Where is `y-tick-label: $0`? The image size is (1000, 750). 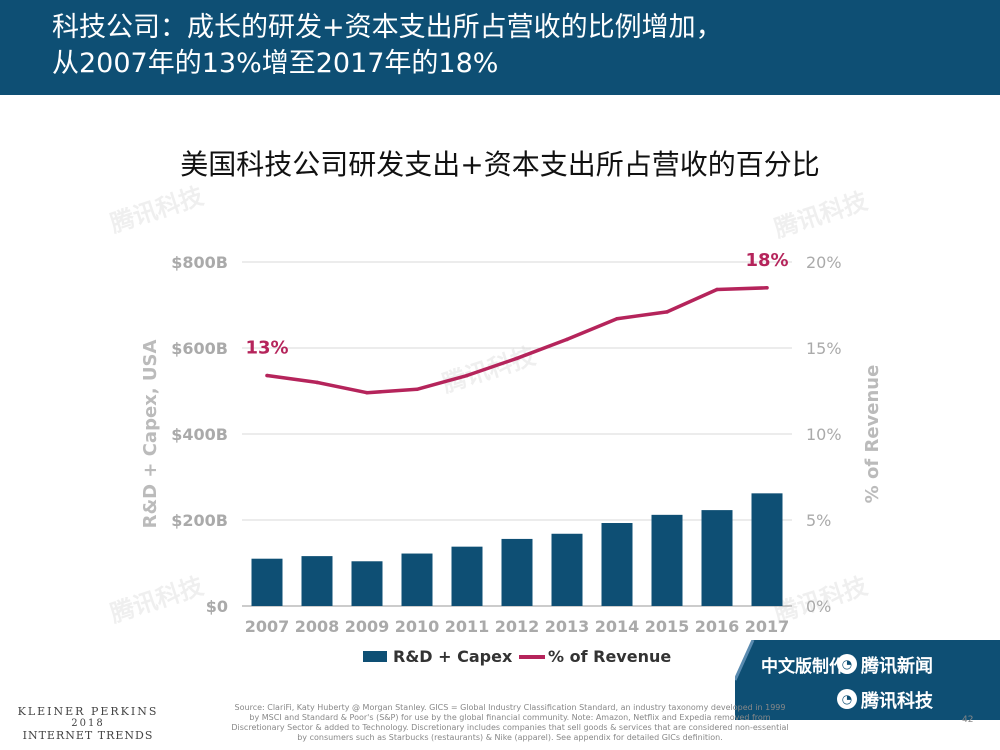 y-tick-label: $0 is located at coordinates (217, 606).